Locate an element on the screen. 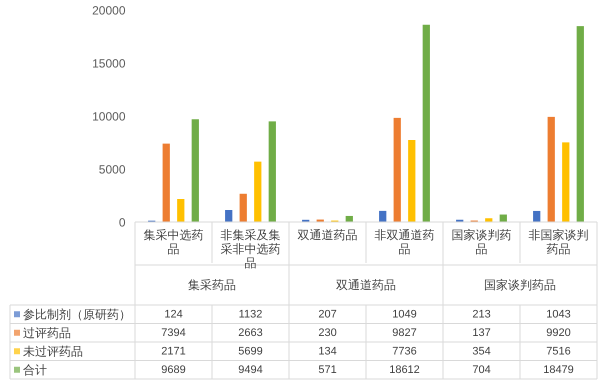 This screenshot has width=602, height=381. x-tick-label: 非集采及集采非中选药品 is located at coordinates (250, 249).